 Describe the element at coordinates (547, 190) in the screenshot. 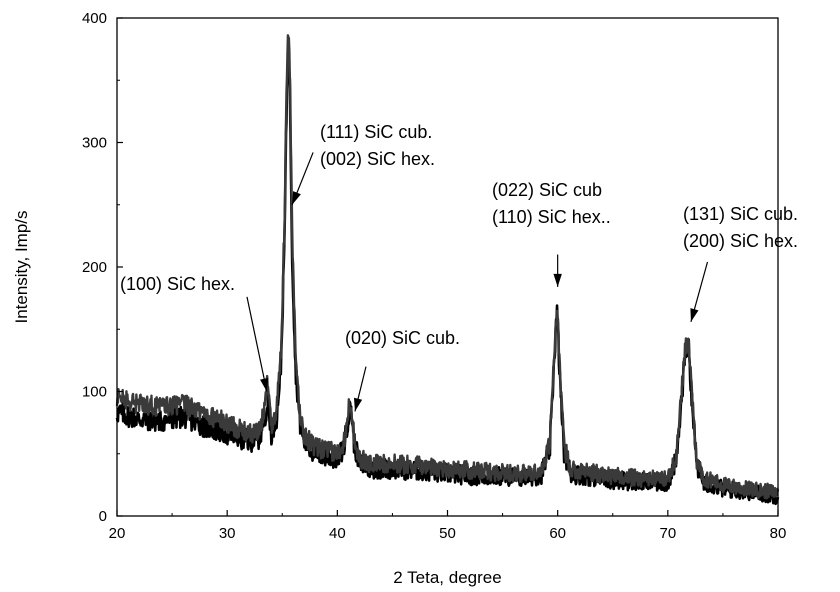

I see `annotation-label: (022) SiC cub` at that location.